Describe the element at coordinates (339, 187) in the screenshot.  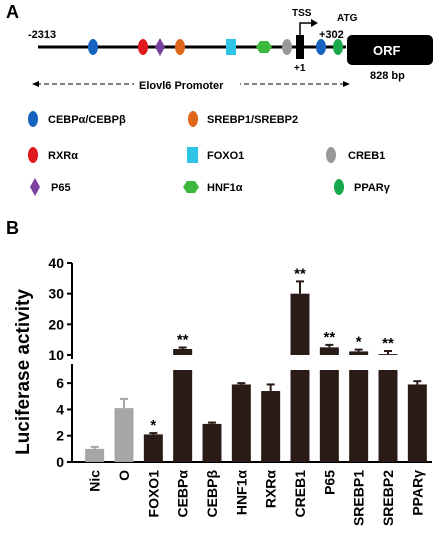
I see `legend-ppar-icon` at that location.